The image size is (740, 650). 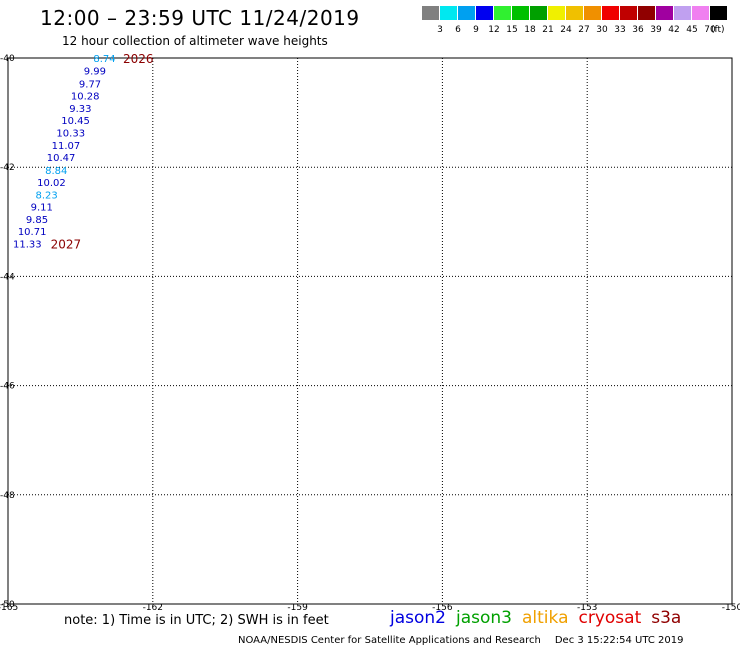 I want to click on wave-height-point: 8.23, so click(x=46, y=196).